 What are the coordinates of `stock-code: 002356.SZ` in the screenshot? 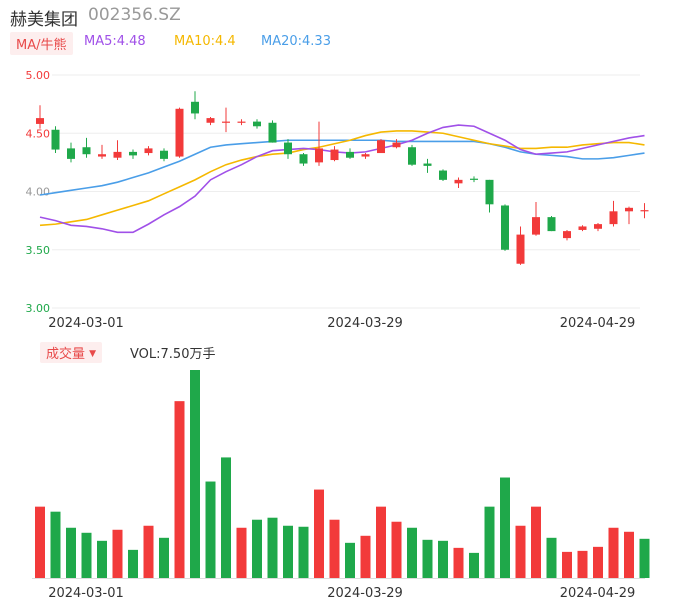 It's located at (134, 15).